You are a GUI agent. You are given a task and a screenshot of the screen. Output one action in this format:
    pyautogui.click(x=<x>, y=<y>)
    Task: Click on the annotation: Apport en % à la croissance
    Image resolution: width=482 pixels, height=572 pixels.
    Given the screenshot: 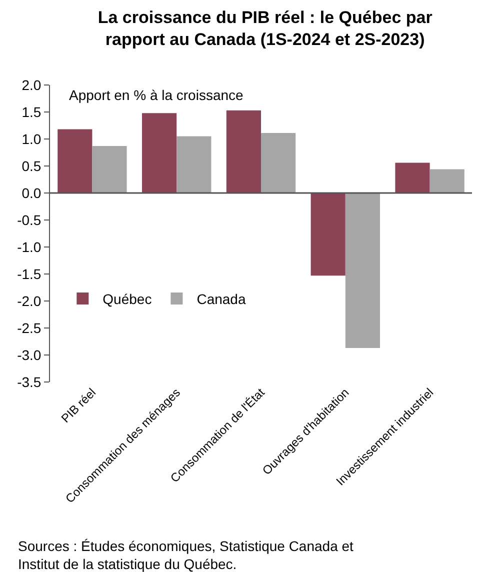 What is the action you would take?
    pyautogui.click(x=156, y=95)
    